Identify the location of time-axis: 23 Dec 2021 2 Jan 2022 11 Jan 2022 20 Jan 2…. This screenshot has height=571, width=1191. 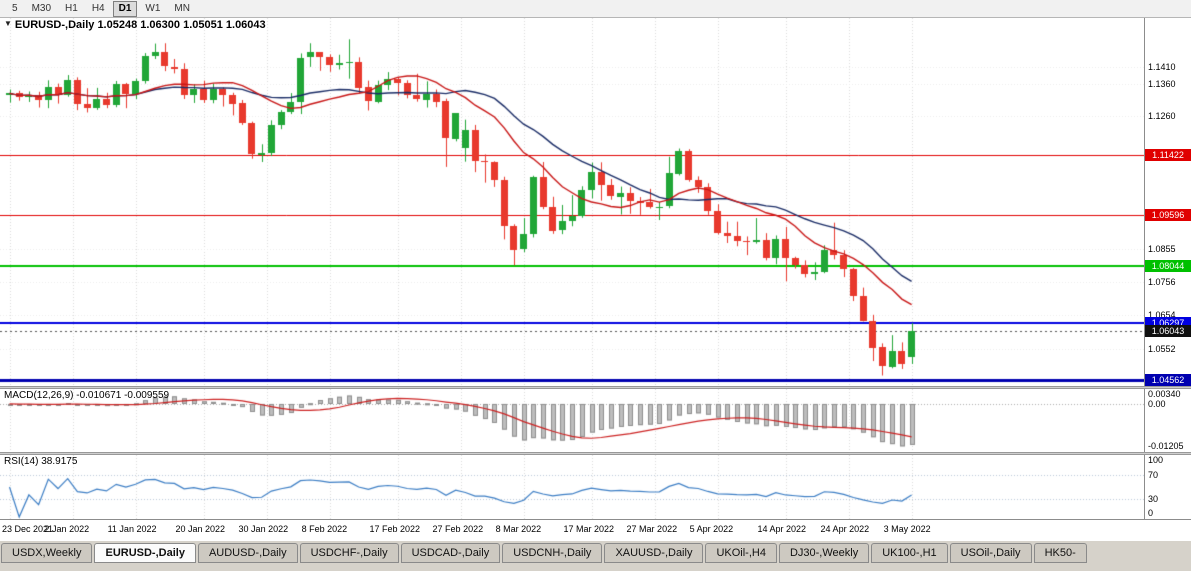
(595, 530).